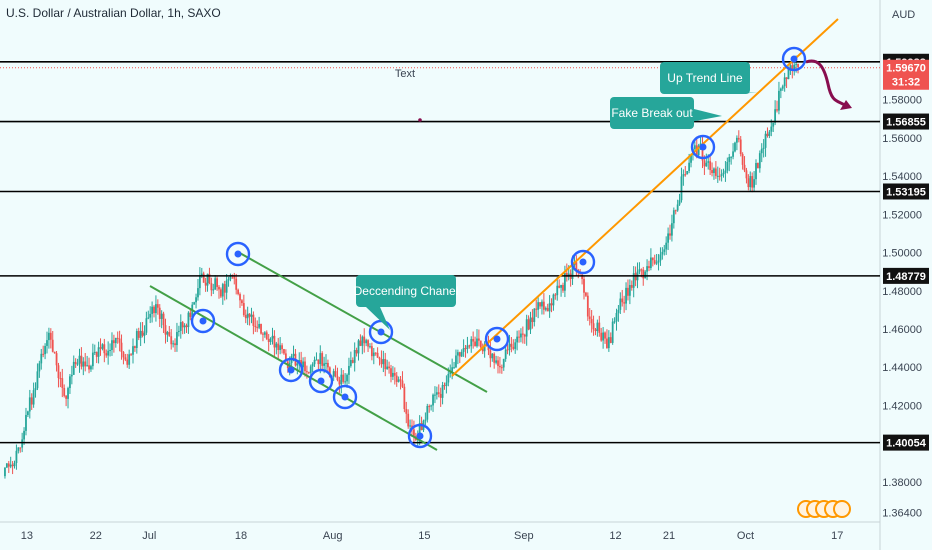 The height and width of the screenshot is (550, 932). What do you see at coordinates (424, 536) in the screenshot?
I see `x-tick-label: 15` at bounding box center [424, 536].